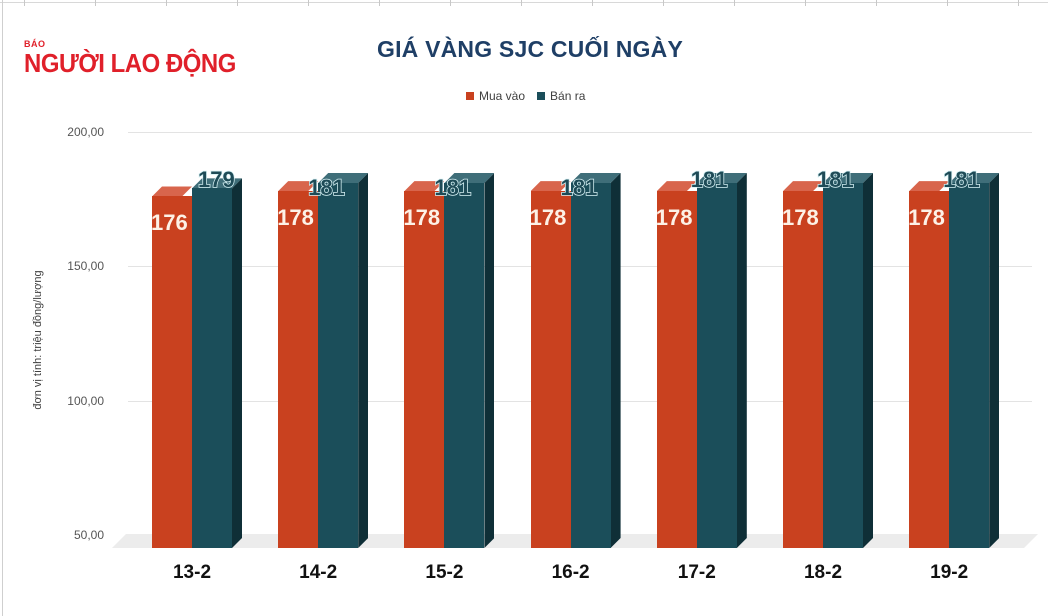  What do you see at coordinates (38, 340) in the screenshot?
I see `y-axis-title: đơn vị tính: triệu đồng/lượng` at bounding box center [38, 340].